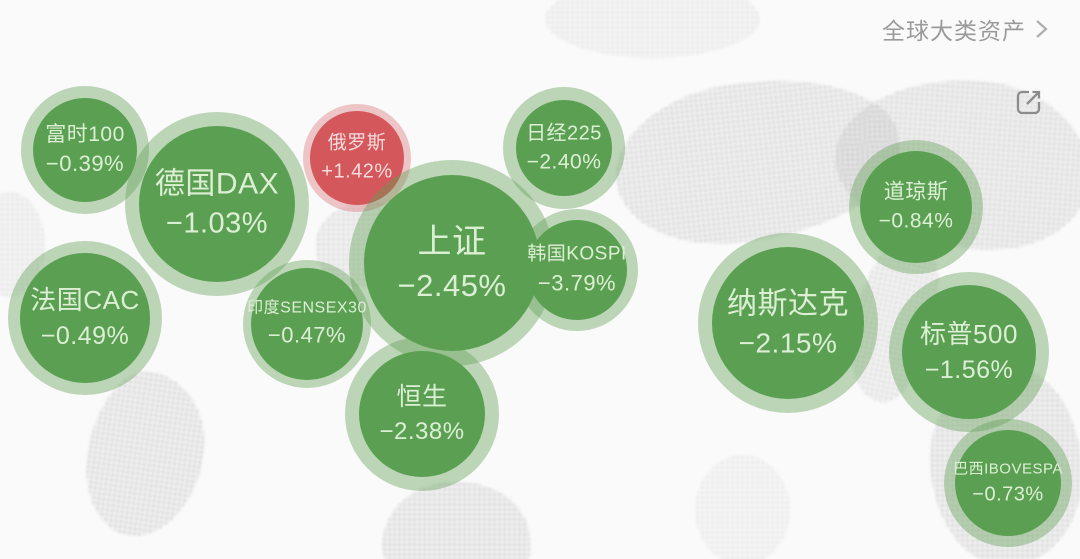 The image size is (1080, 559). I want to click on market-bubble-dax, so click(217, 204).